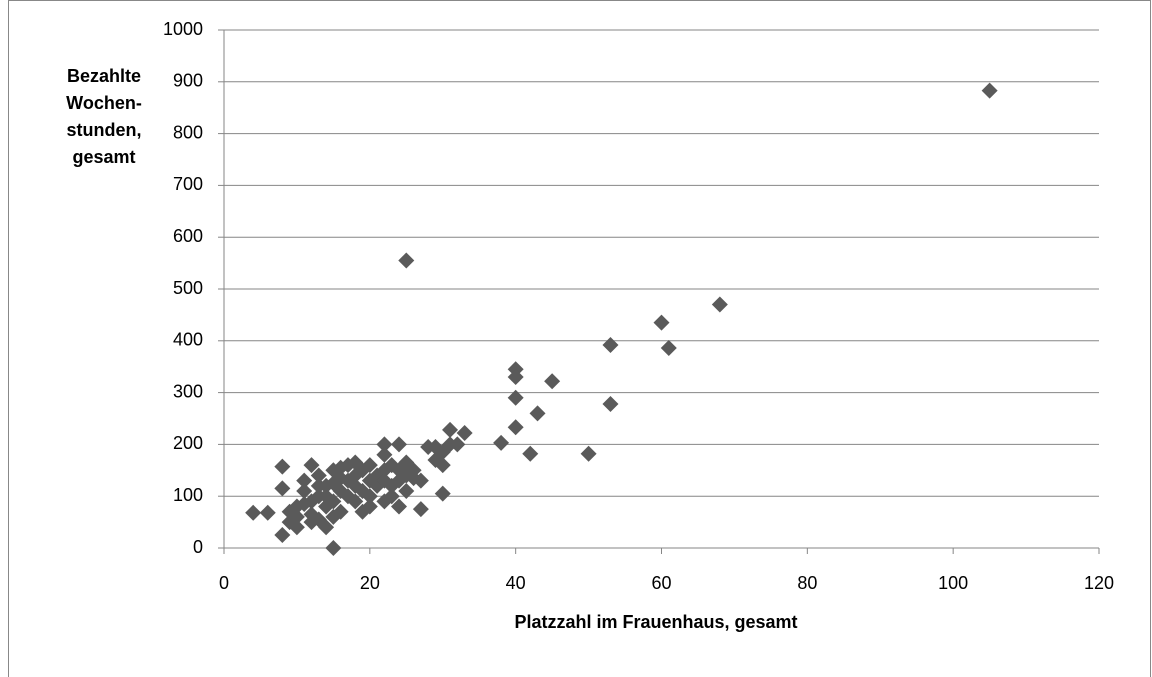  I want to click on y-tick-label: 700, so click(188, 184).